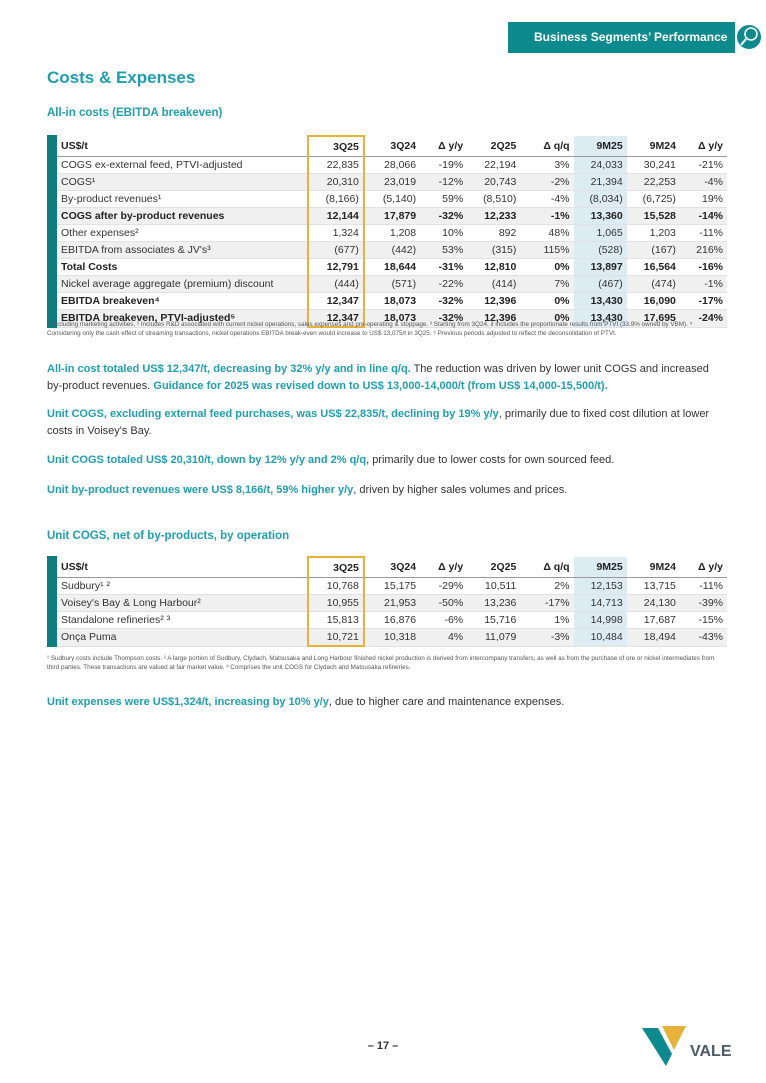 Image resolution: width=766 pixels, height=1083 pixels. What do you see at coordinates (703, 284) in the screenshot?
I see `cell: -1%` at bounding box center [703, 284].